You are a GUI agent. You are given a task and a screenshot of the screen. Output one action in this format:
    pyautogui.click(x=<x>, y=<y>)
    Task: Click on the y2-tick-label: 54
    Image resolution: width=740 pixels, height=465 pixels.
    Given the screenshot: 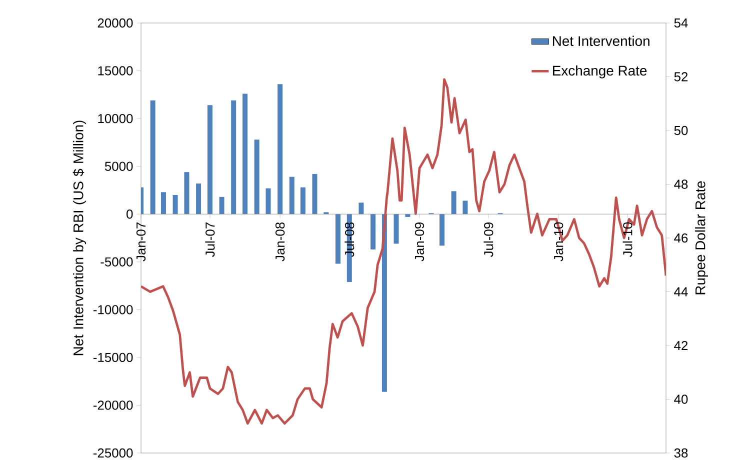 What is the action you would take?
    pyautogui.click(x=681, y=23)
    